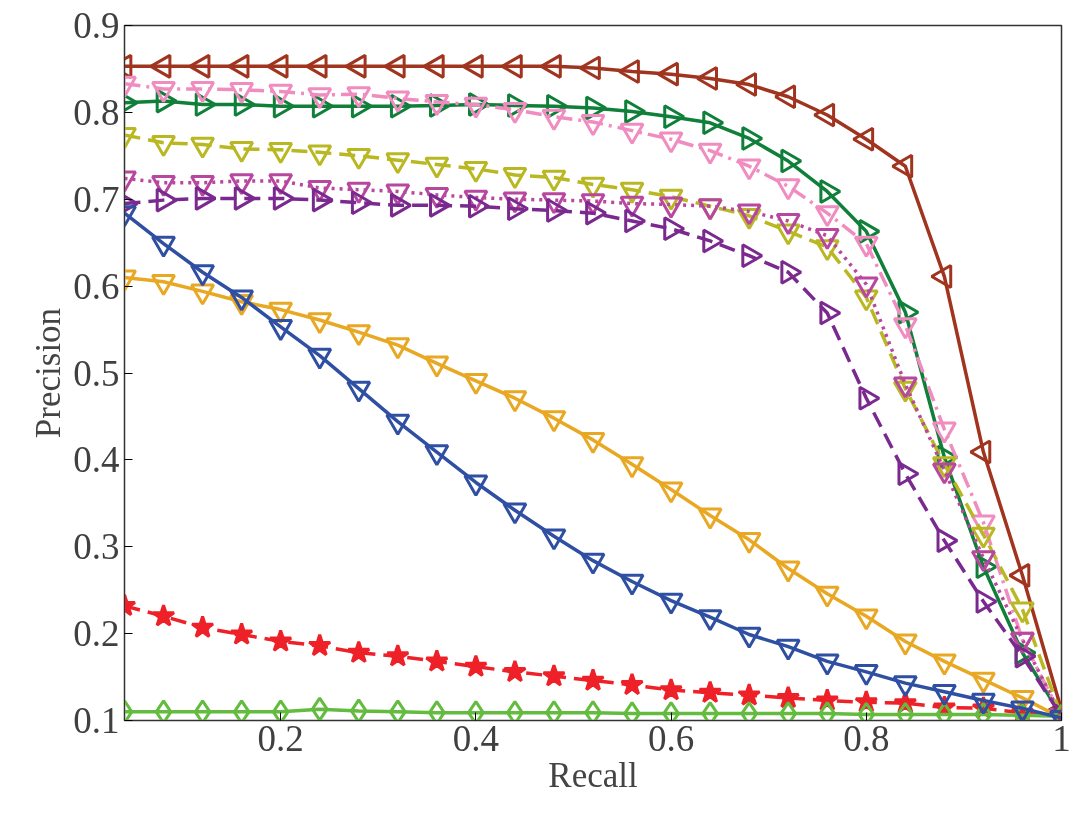  Describe the element at coordinates (96, 25) in the screenshot. I see `y-tick-label: 0.9` at that location.